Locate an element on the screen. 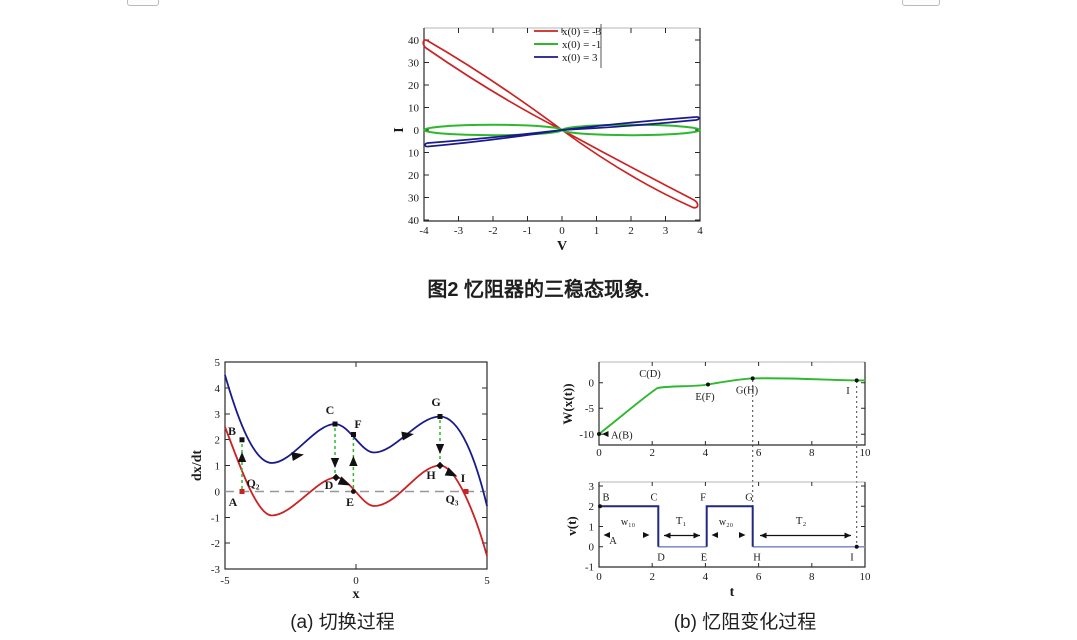 The width and height of the screenshot is (1077, 640). figure-caption: 图2 忆阻器的三稳态现象. is located at coordinates (538, 290).